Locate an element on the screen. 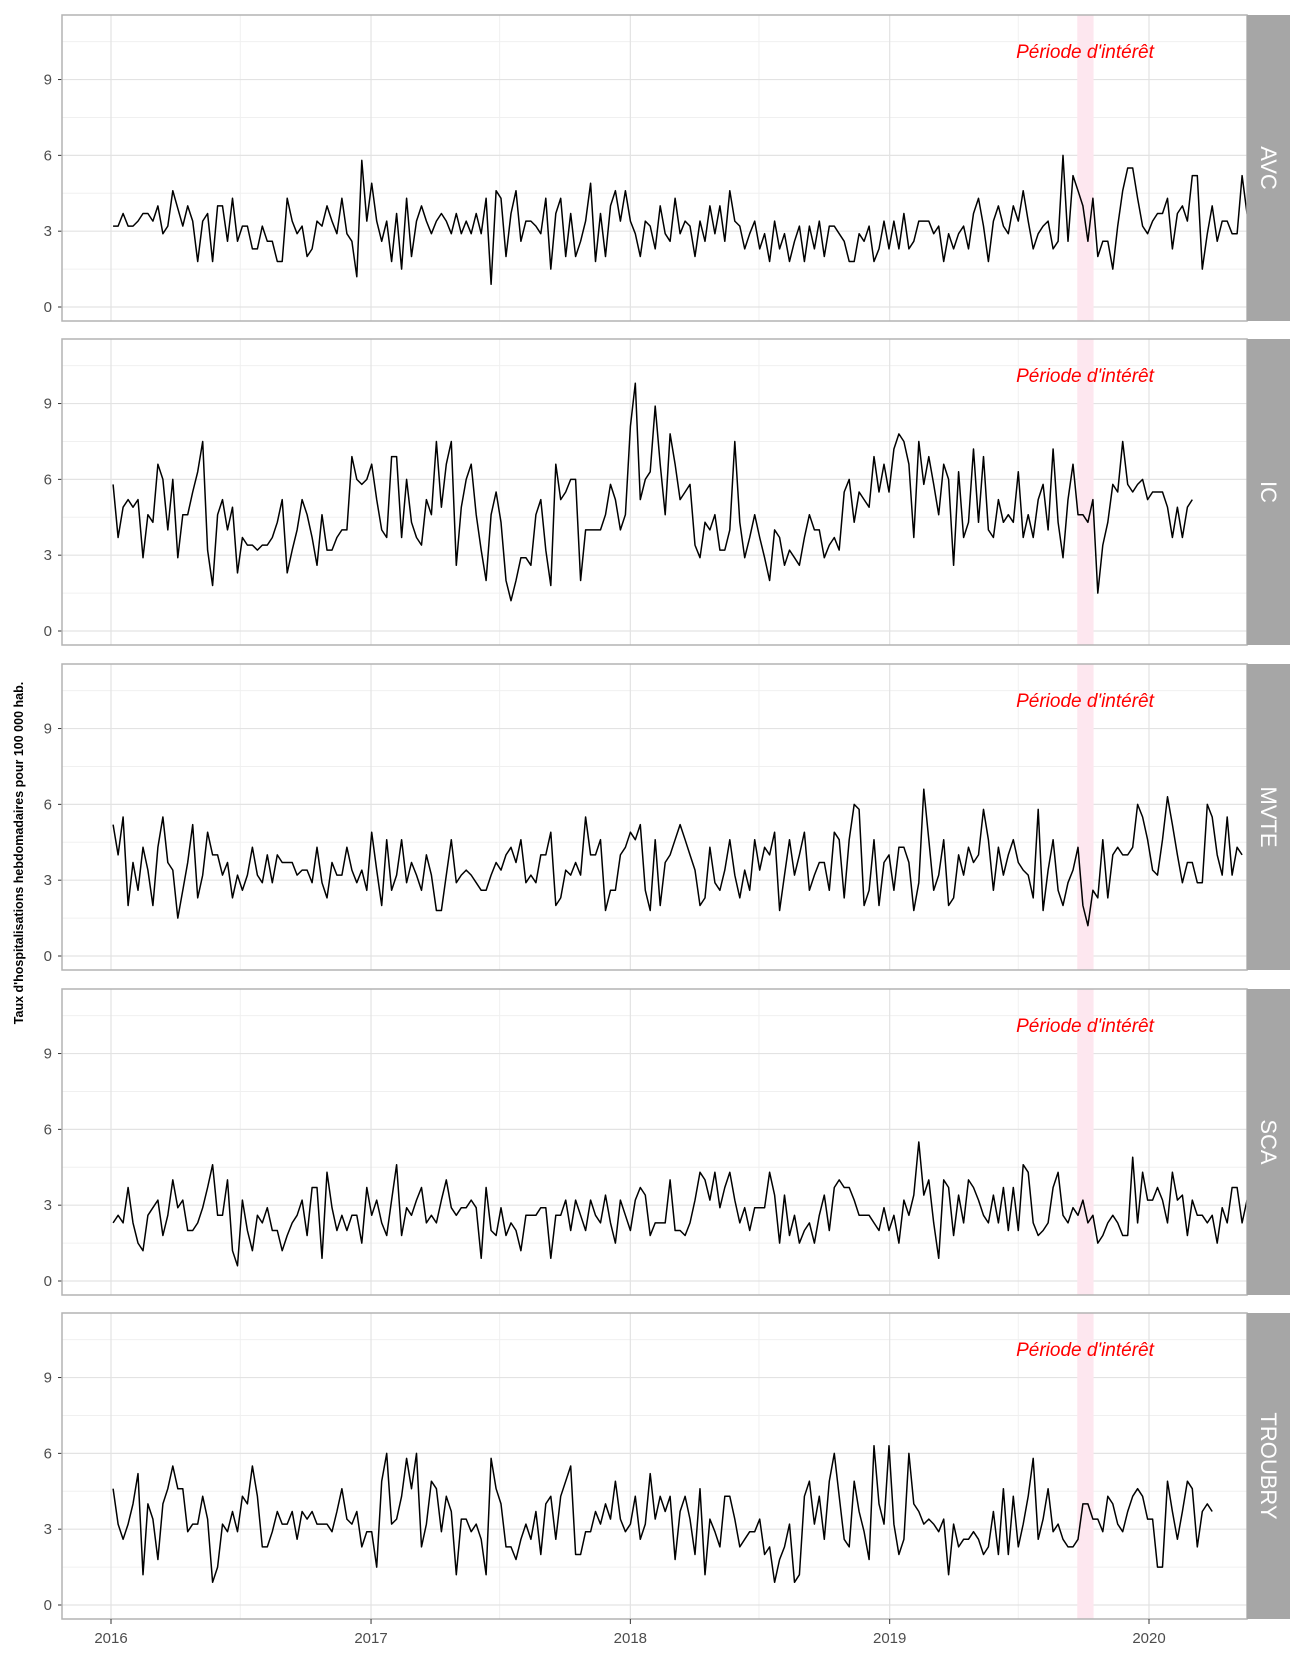  facet-strip-label: MVTE is located at coordinates (1268, 816).